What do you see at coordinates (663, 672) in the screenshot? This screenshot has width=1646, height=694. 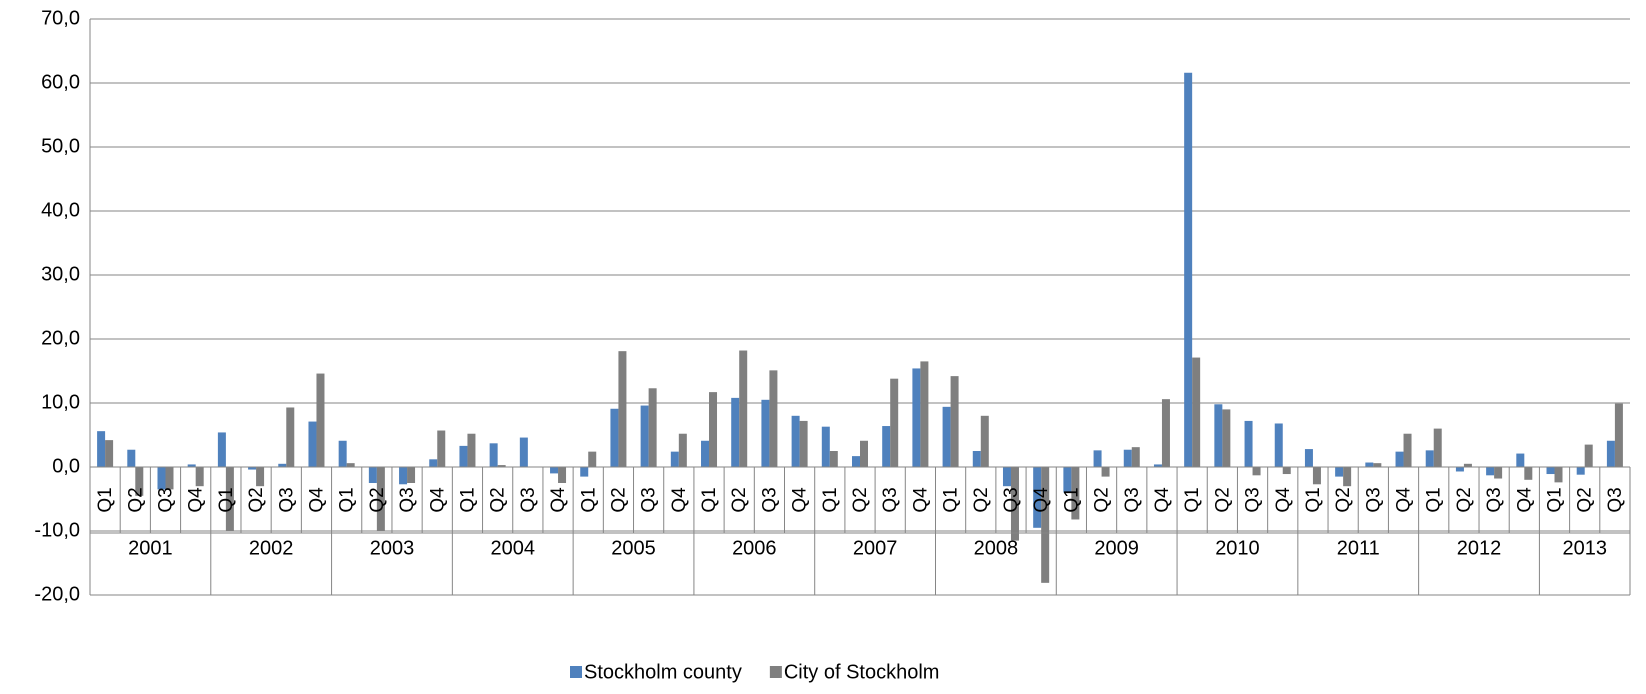 I see `legend-label: Stockholm county` at bounding box center [663, 672].